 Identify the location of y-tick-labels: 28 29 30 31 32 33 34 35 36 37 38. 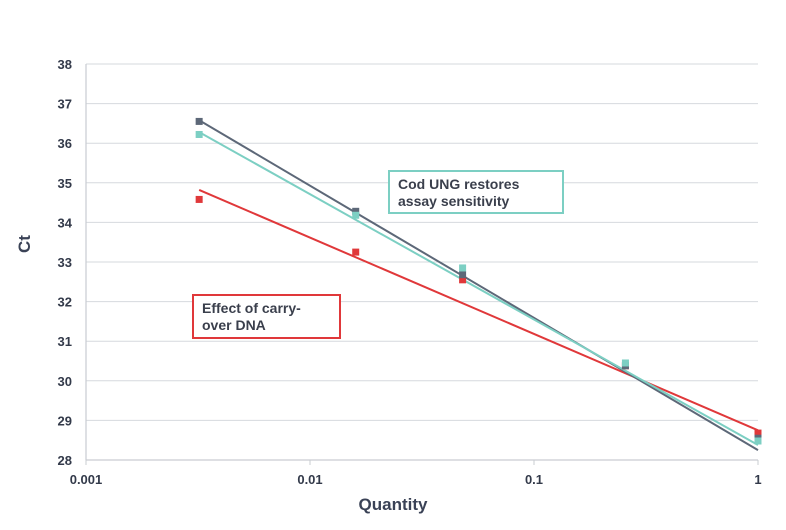
(65, 262).